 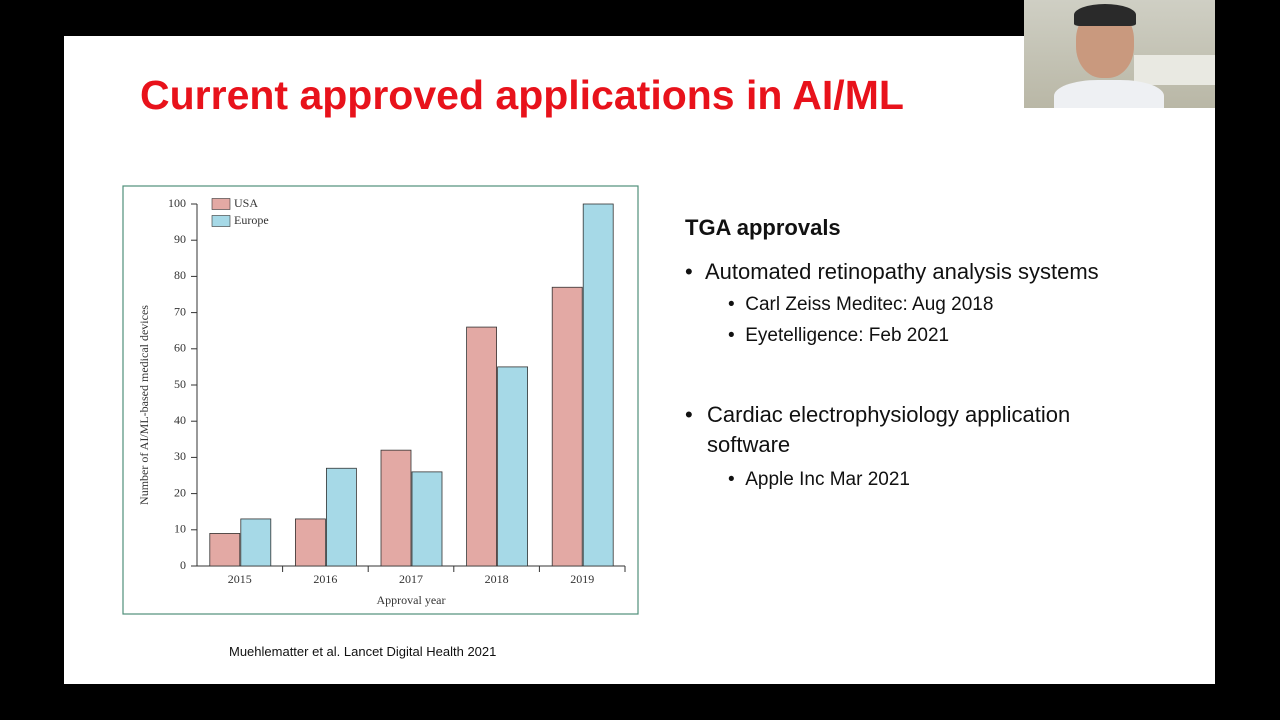 What do you see at coordinates (827, 479) in the screenshot?
I see `bullet-text: Apple Inc Mar 2021` at bounding box center [827, 479].